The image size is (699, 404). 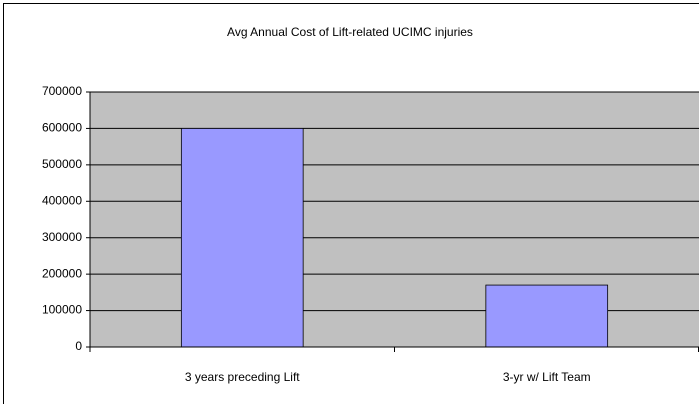 What do you see at coordinates (62, 310) in the screenshot?
I see `y-tick-label: 100000` at bounding box center [62, 310].